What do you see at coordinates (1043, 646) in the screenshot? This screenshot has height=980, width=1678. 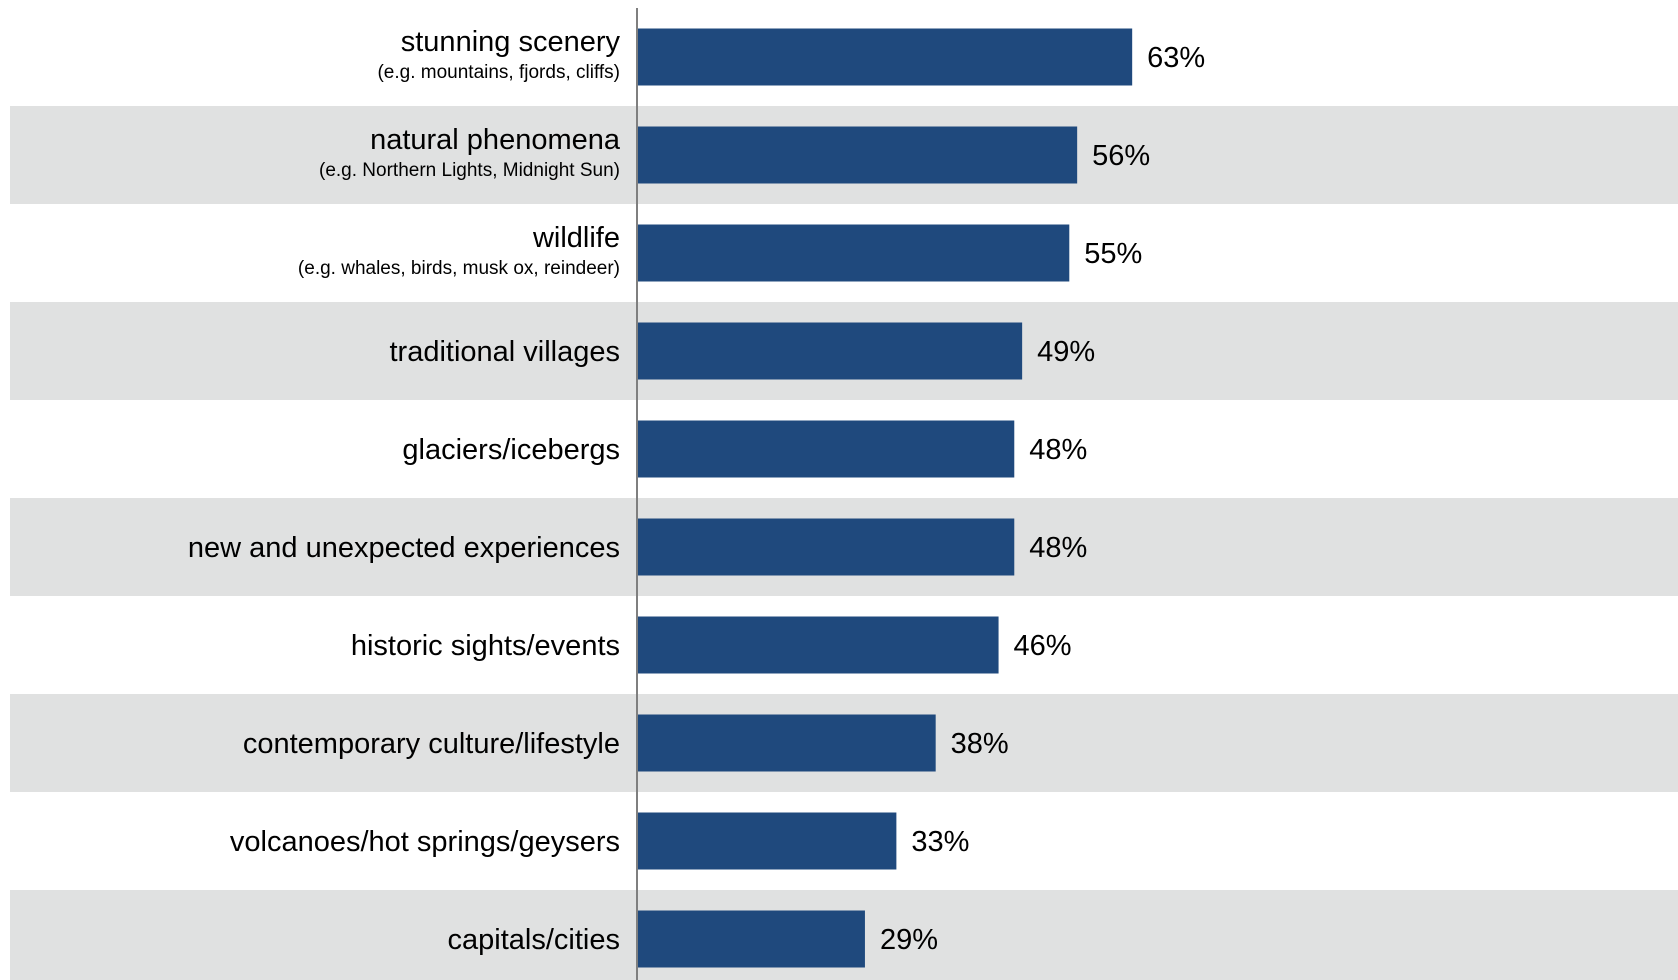 I see `value-label: 46%` at bounding box center [1043, 646].